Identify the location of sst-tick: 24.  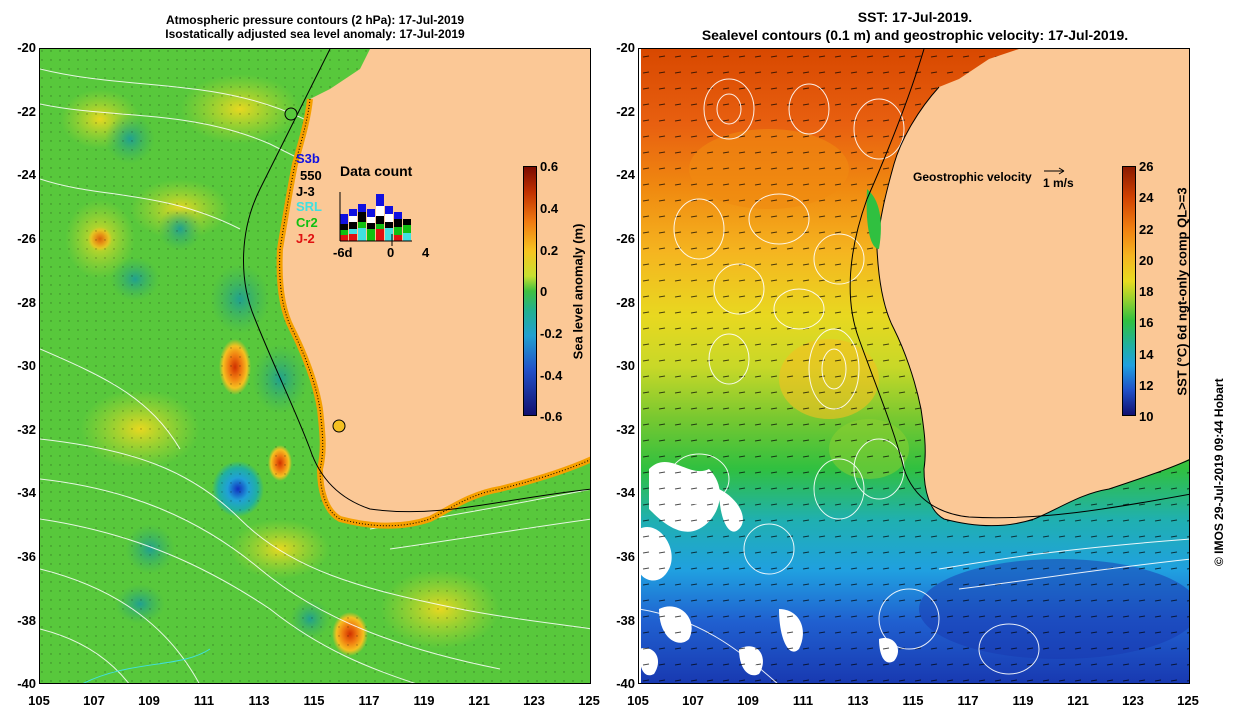
(1146, 197).